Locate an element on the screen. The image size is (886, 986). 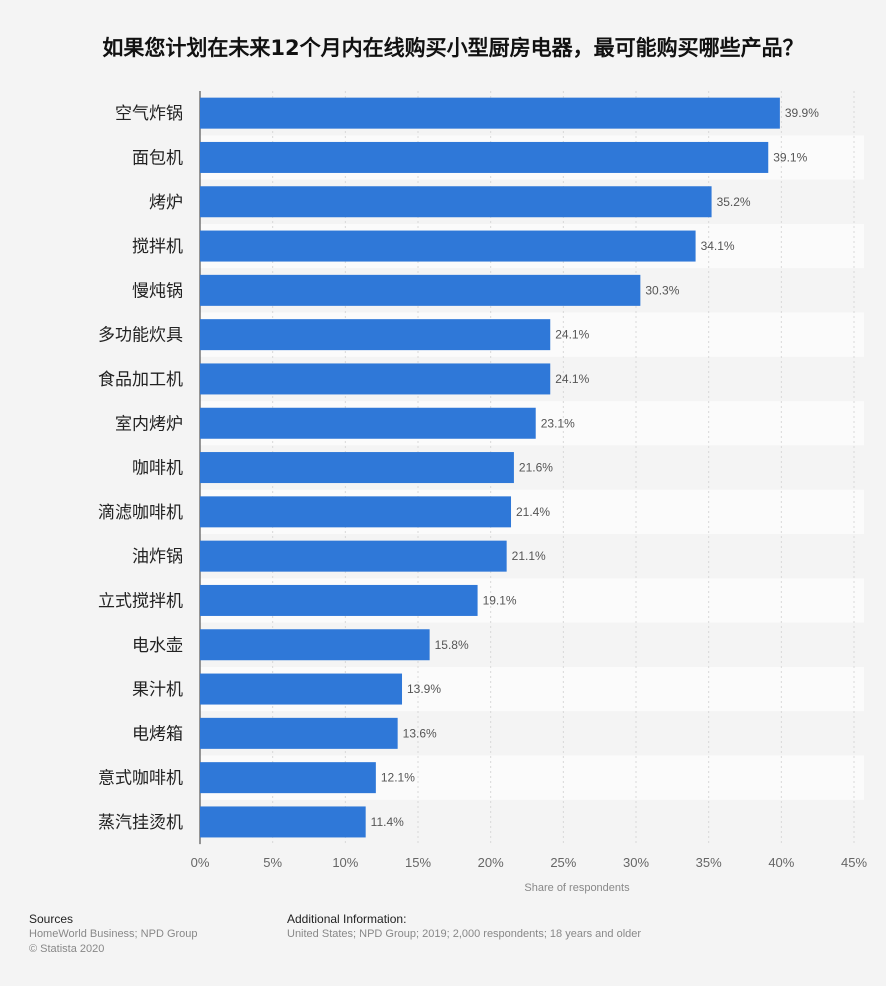
data-label: 30.3% is located at coordinates (662, 290).